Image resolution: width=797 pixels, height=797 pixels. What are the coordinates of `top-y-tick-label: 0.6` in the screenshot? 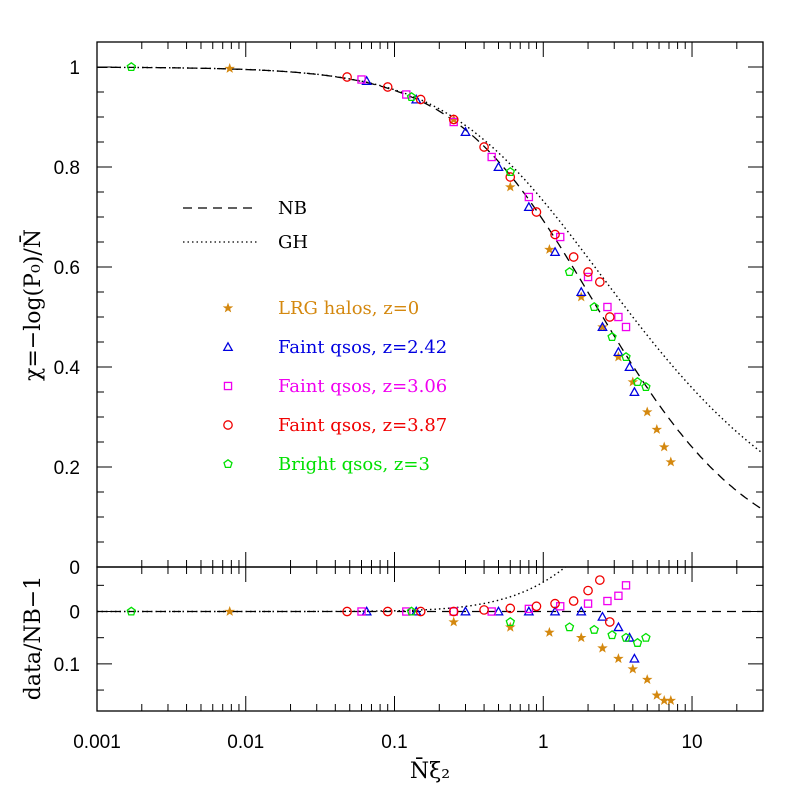 It's located at (67, 268).